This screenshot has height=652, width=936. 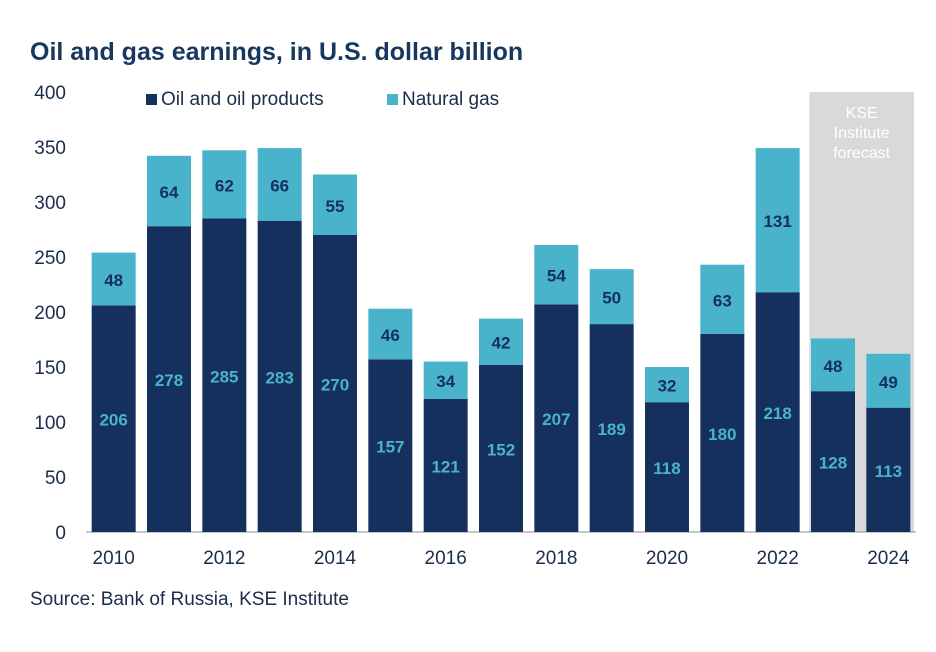 I want to click on gas-value-label: 42, so click(x=501, y=343).